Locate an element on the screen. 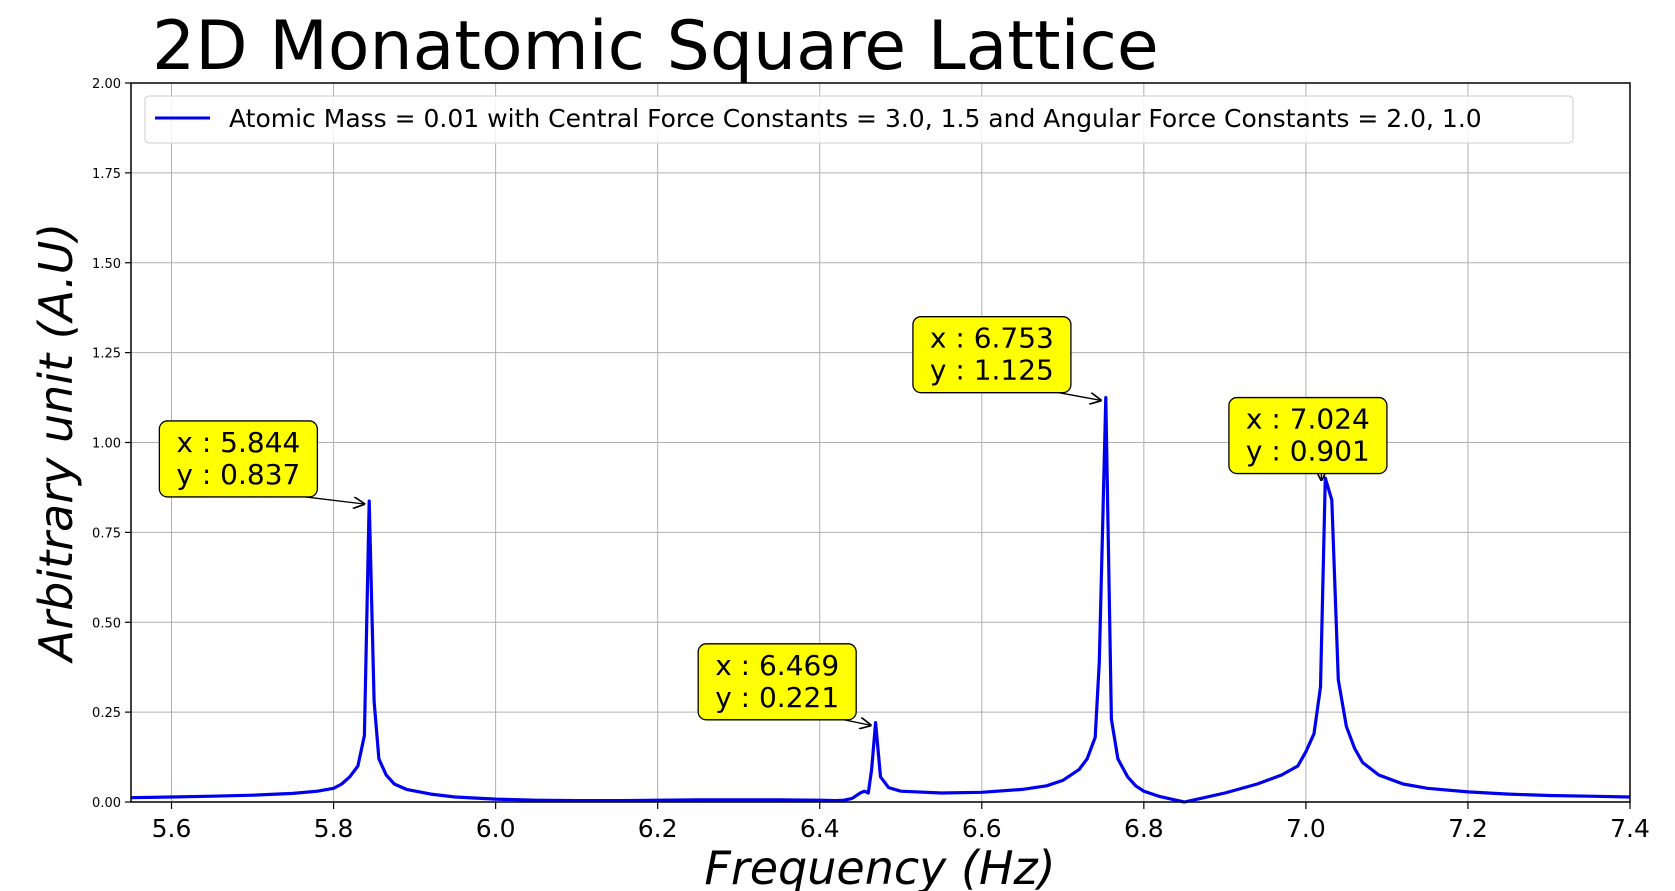 Image resolution: width=1675 pixels, height=891 pixels. annotation-x-label: x : 6.469 is located at coordinates (777, 665).